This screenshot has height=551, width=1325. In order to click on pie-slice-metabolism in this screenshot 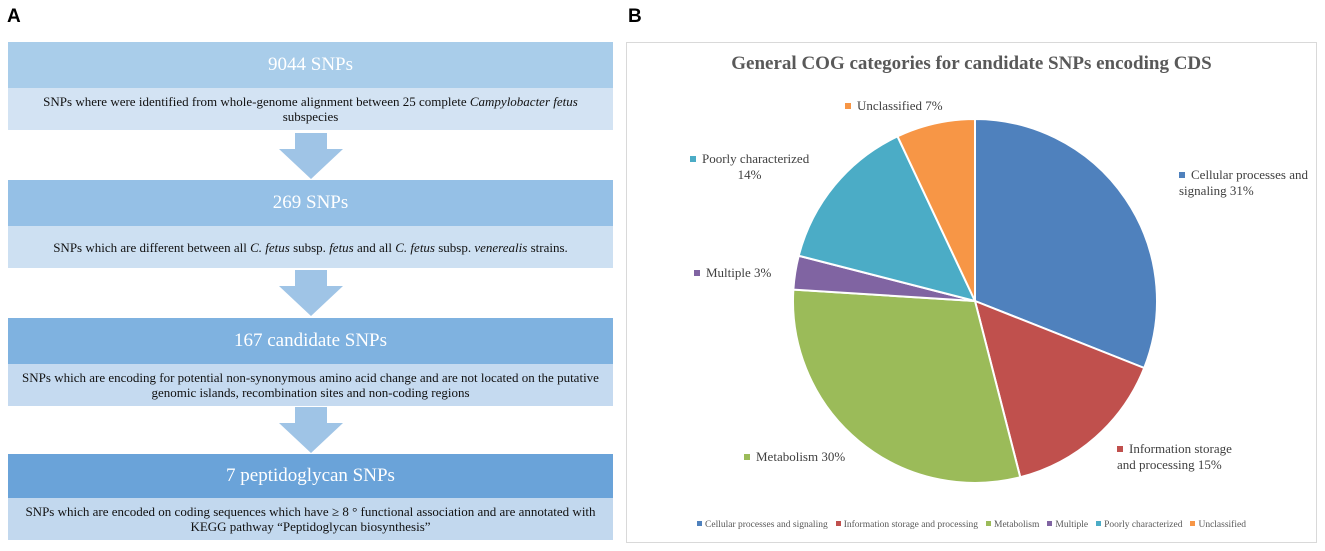, I will do `click(907, 386)`.